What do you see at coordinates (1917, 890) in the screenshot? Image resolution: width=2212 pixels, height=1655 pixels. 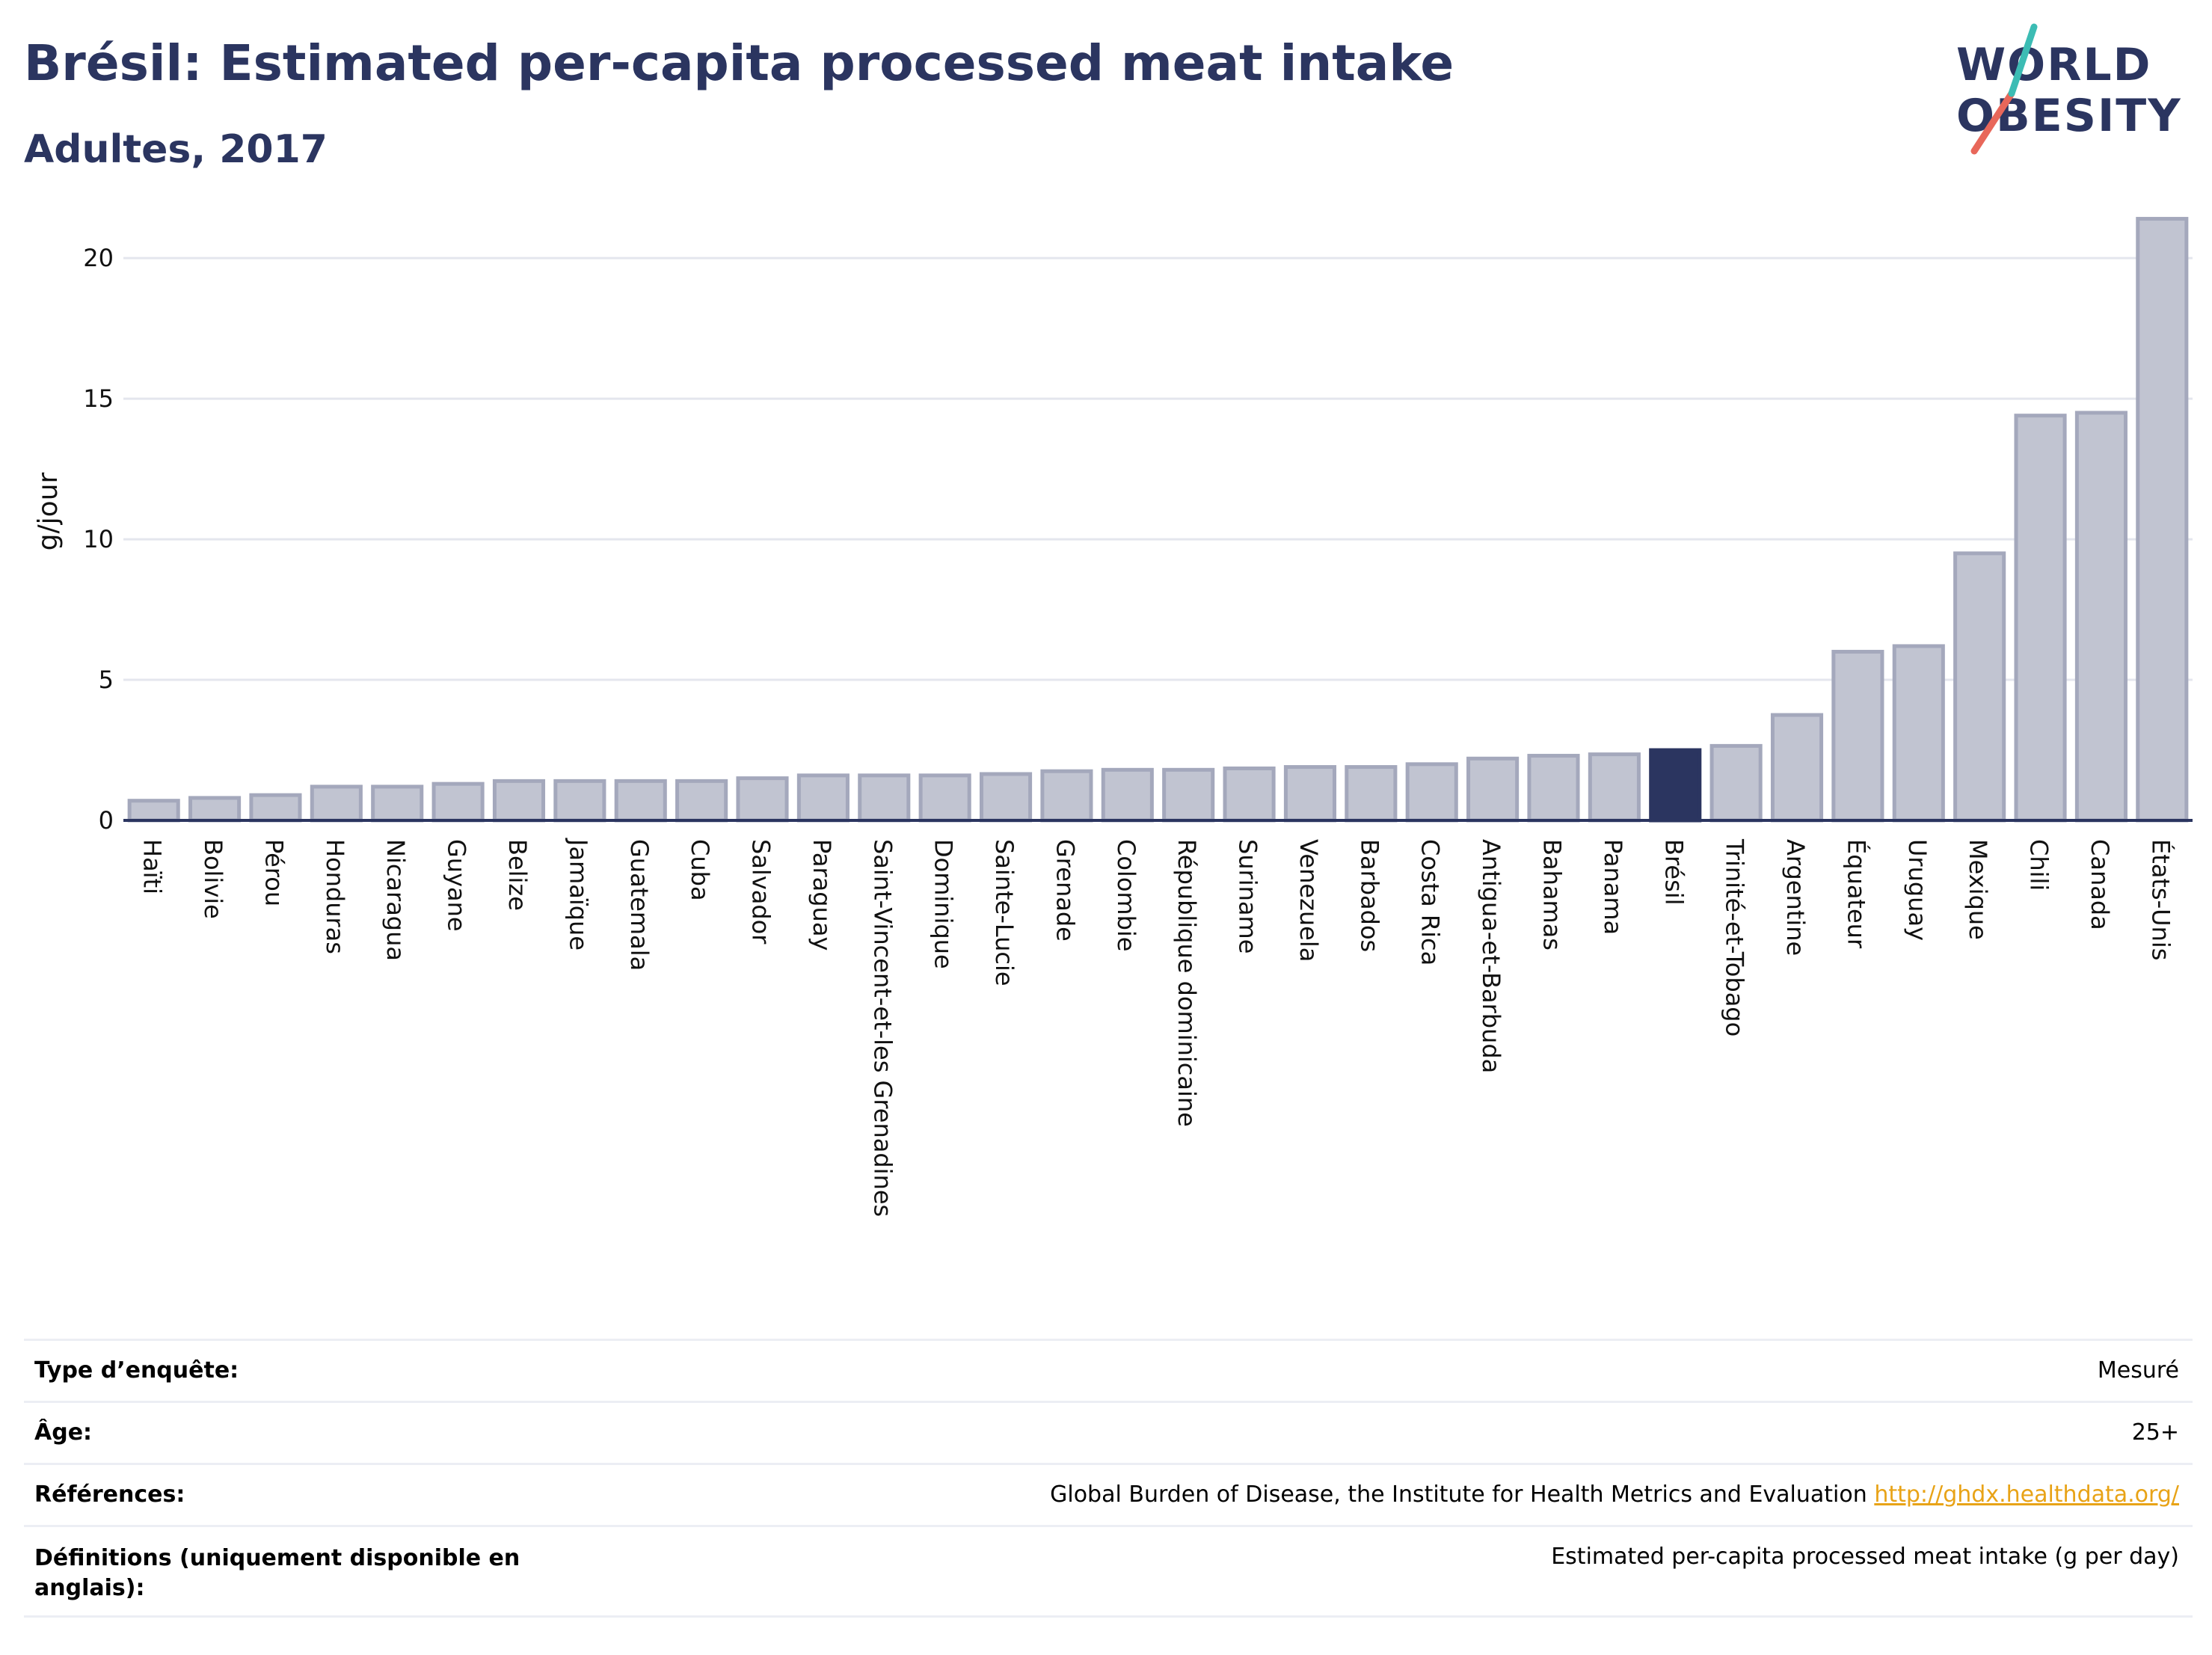 I see `x-tick-label: Uruguay` at bounding box center [1917, 890].